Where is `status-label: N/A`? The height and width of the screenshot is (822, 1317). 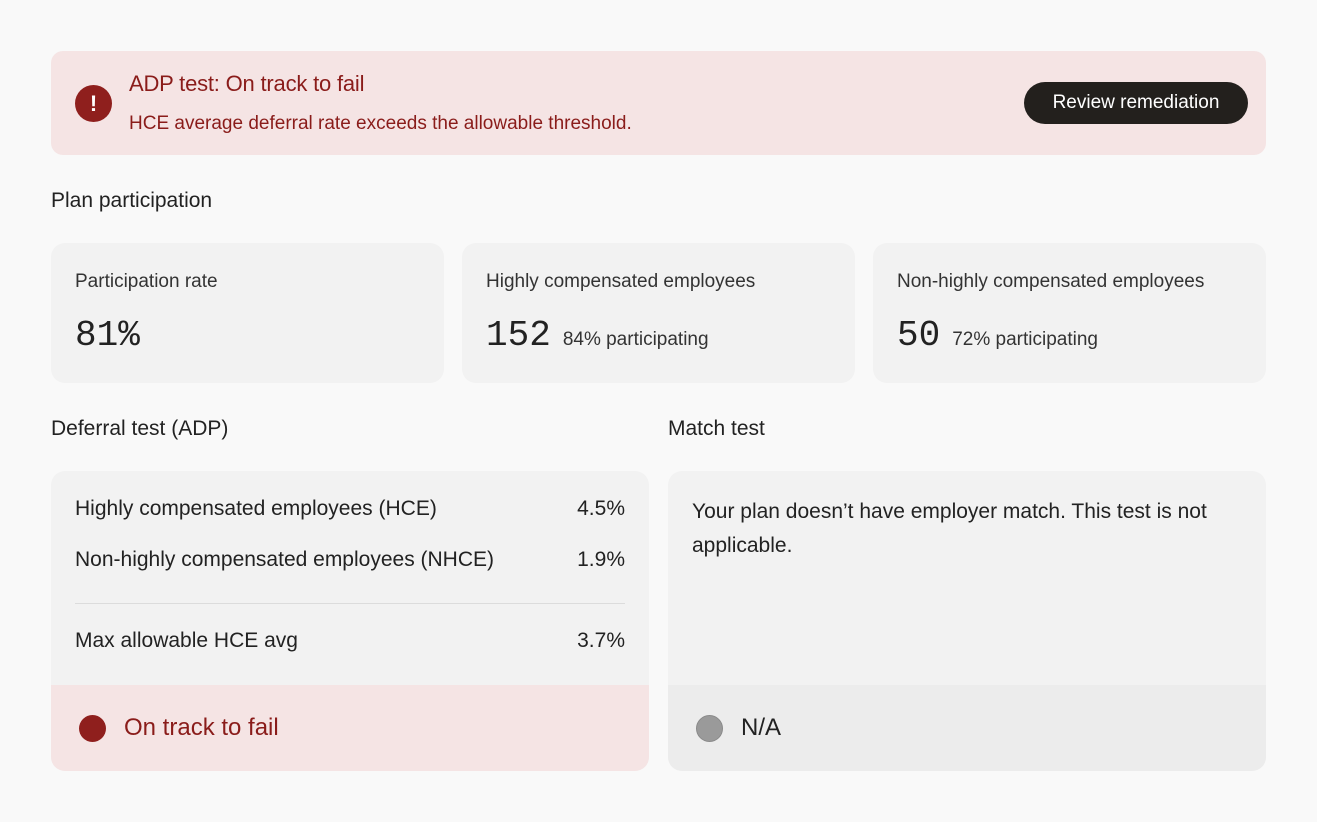 status-label: N/A is located at coordinates (761, 727).